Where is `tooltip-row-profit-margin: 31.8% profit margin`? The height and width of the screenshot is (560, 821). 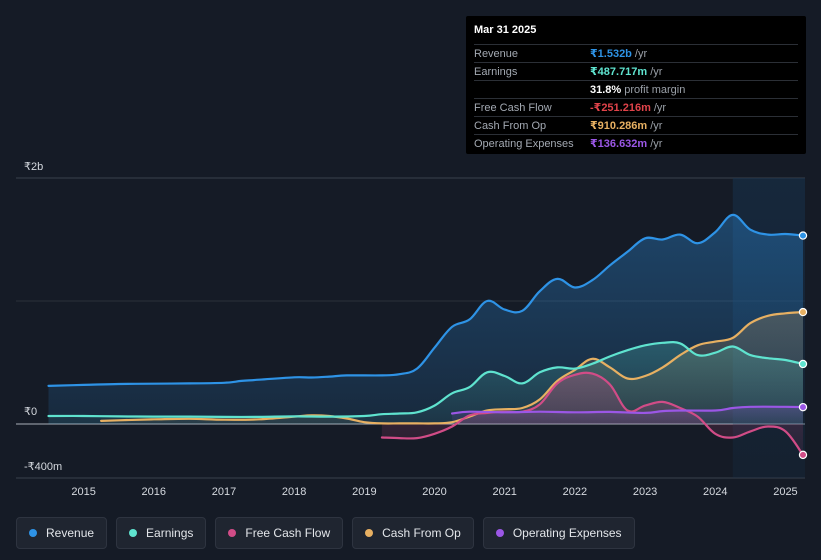
tooltip-row-profit-margin: 31.8% profit margin is located at coordinates (636, 89).